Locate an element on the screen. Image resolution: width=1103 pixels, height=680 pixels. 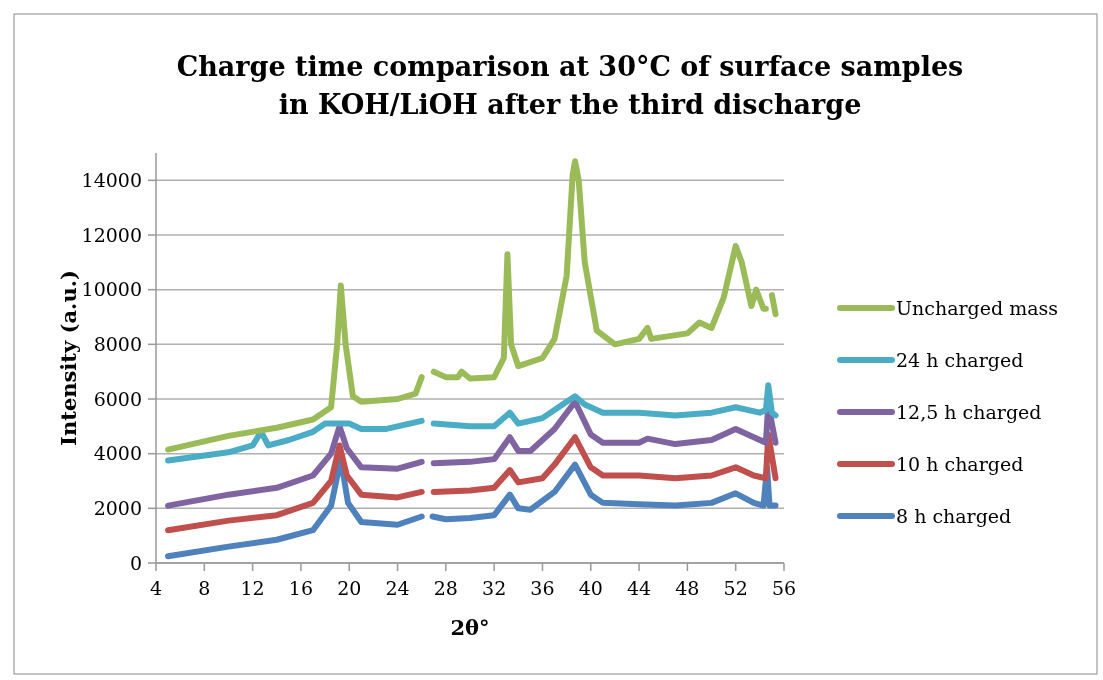
legend-label: 12,5 h charged is located at coordinates (969, 411).